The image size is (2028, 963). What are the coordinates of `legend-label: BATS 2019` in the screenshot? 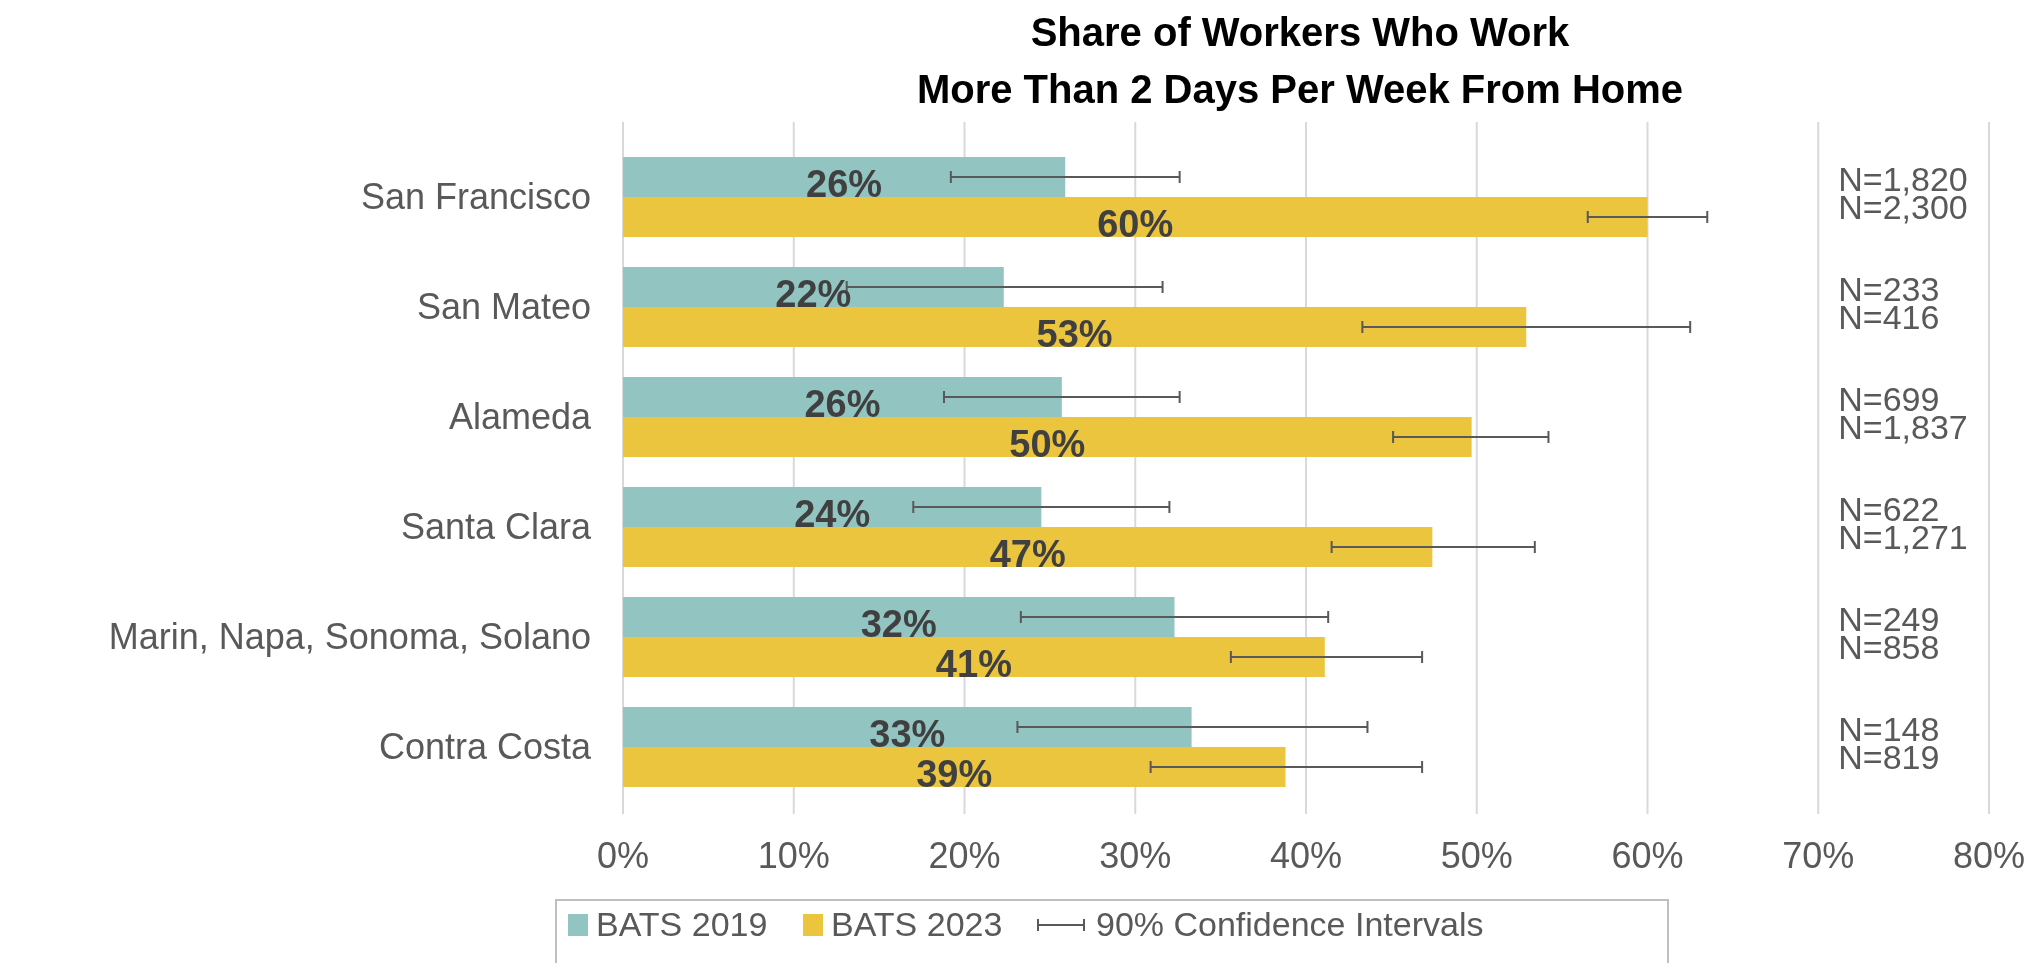 It's located at (682, 924).